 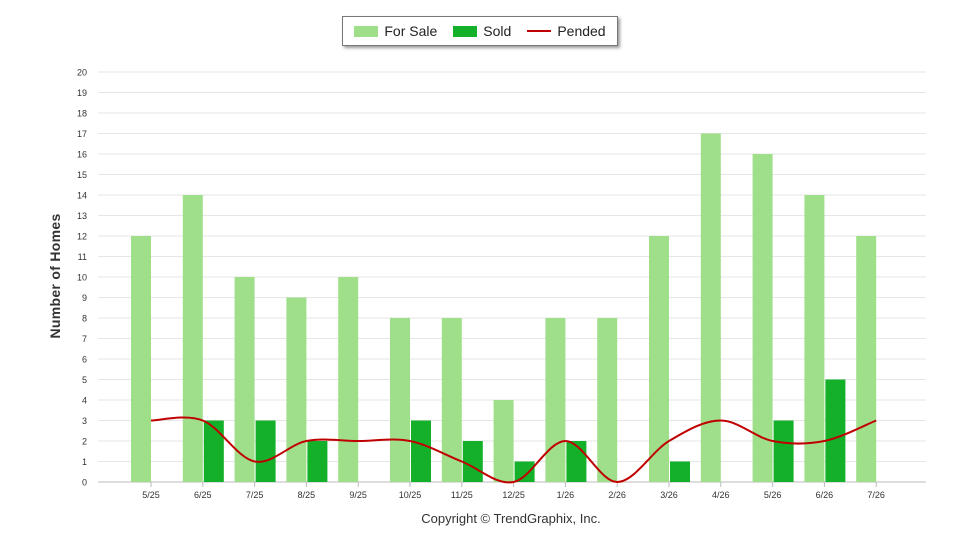 What do you see at coordinates (410, 495) in the screenshot?
I see `x-tick-label: 10/25` at bounding box center [410, 495].